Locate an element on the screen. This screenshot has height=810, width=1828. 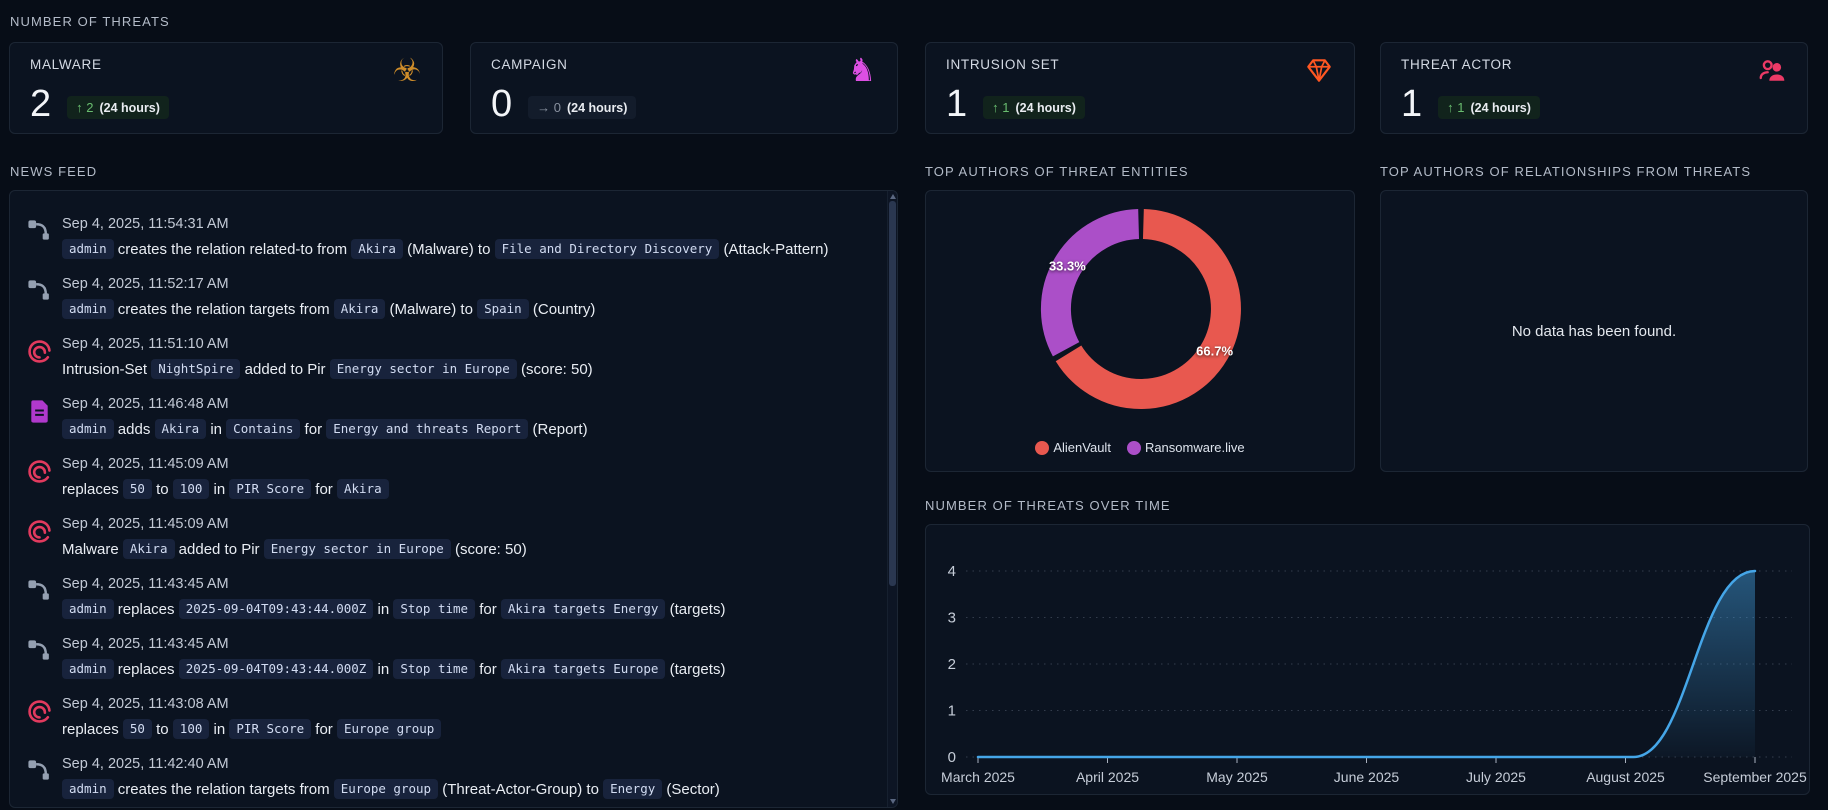
donut-value-label: 33.3% is located at coordinates (1067, 265).